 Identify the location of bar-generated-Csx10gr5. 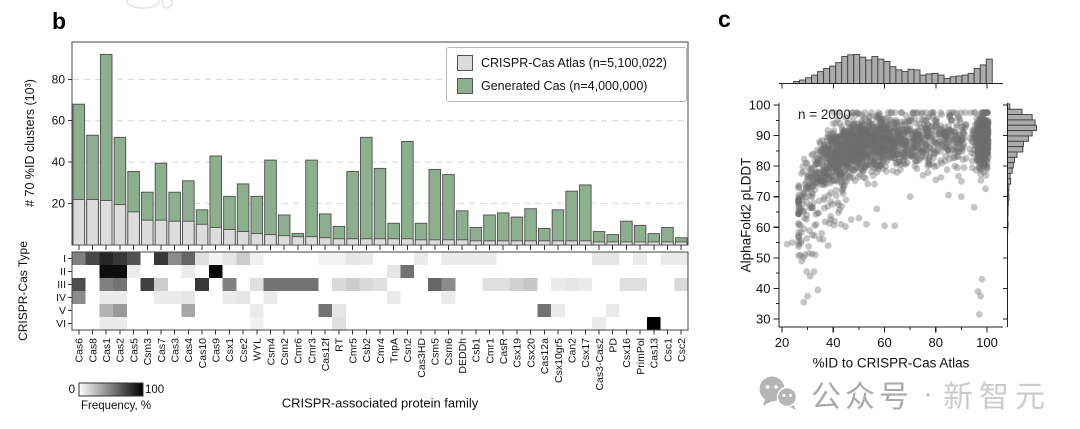
(558, 227).